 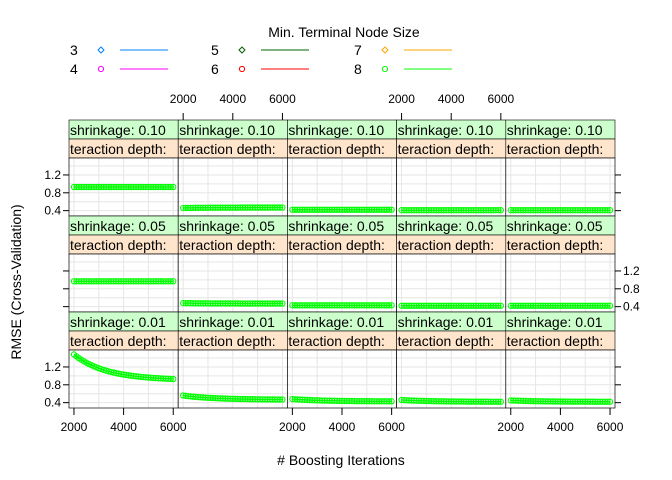 I want to click on y-axis-title: RMSE (Cross-Validation), so click(x=16, y=281).